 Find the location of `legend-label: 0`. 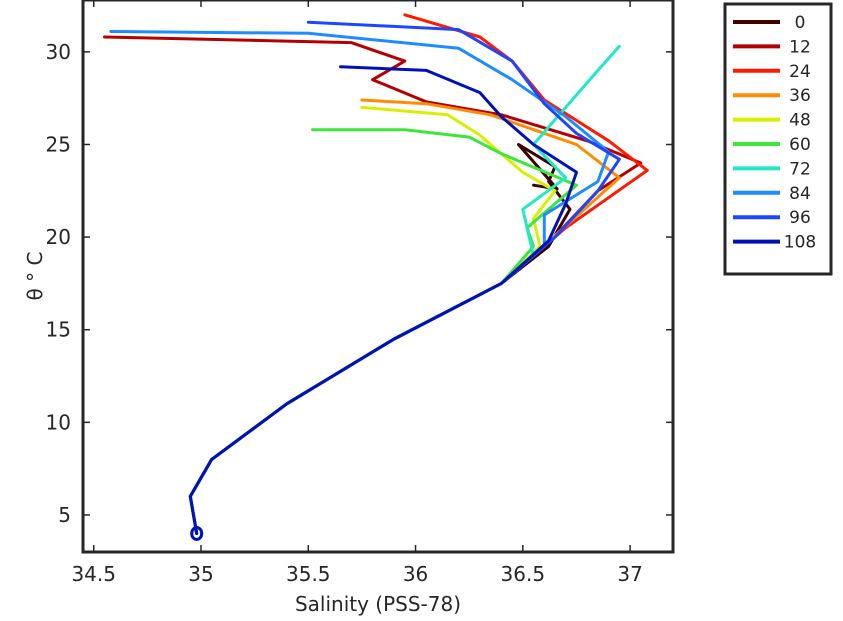

legend-label: 0 is located at coordinates (800, 23).